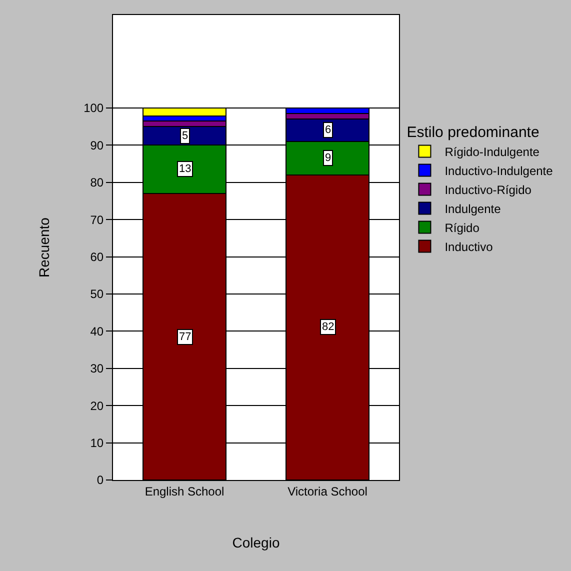 Image resolution: width=571 pixels, height=571 pixels. I want to click on y-tick-label: 80, so click(97, 183).